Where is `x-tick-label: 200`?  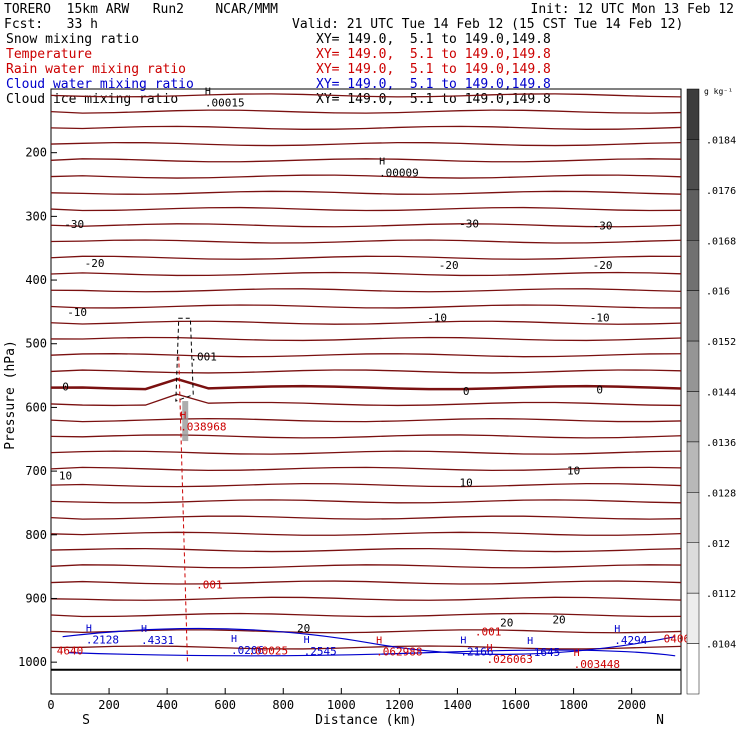
x-tick-label: 200 is located at coordinates (109, 705).